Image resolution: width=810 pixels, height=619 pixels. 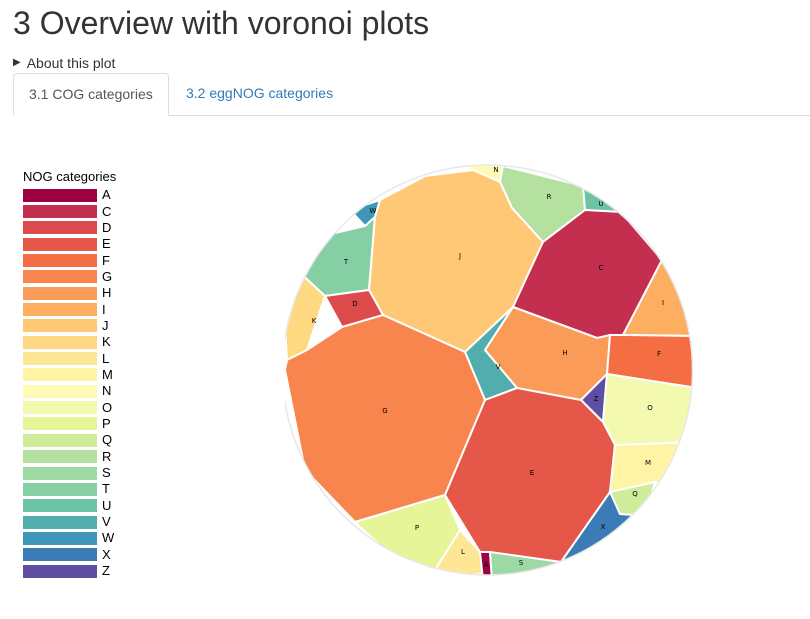 I want to click on voronoi-cell-label: N, so click(x=495, y=170).